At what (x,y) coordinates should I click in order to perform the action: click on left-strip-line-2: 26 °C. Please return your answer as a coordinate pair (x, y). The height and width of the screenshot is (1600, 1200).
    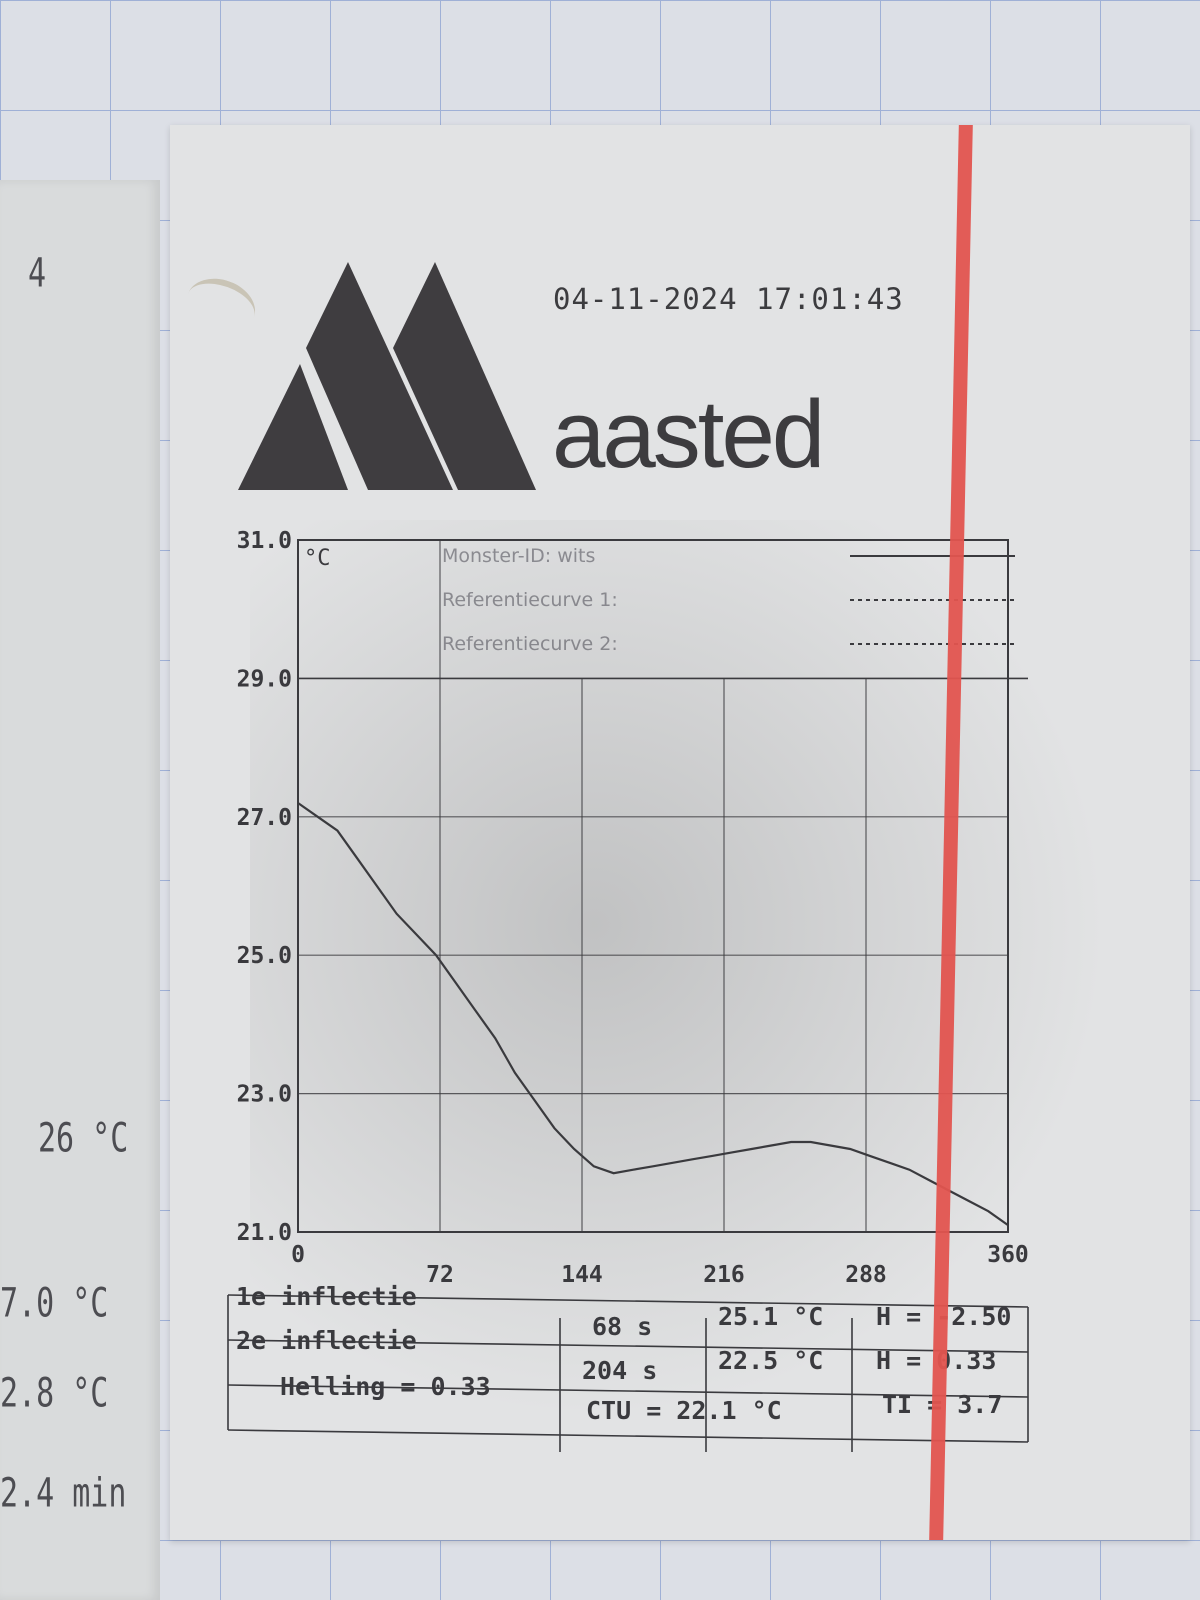
    Looking at the image, I should click on (83, 1139).